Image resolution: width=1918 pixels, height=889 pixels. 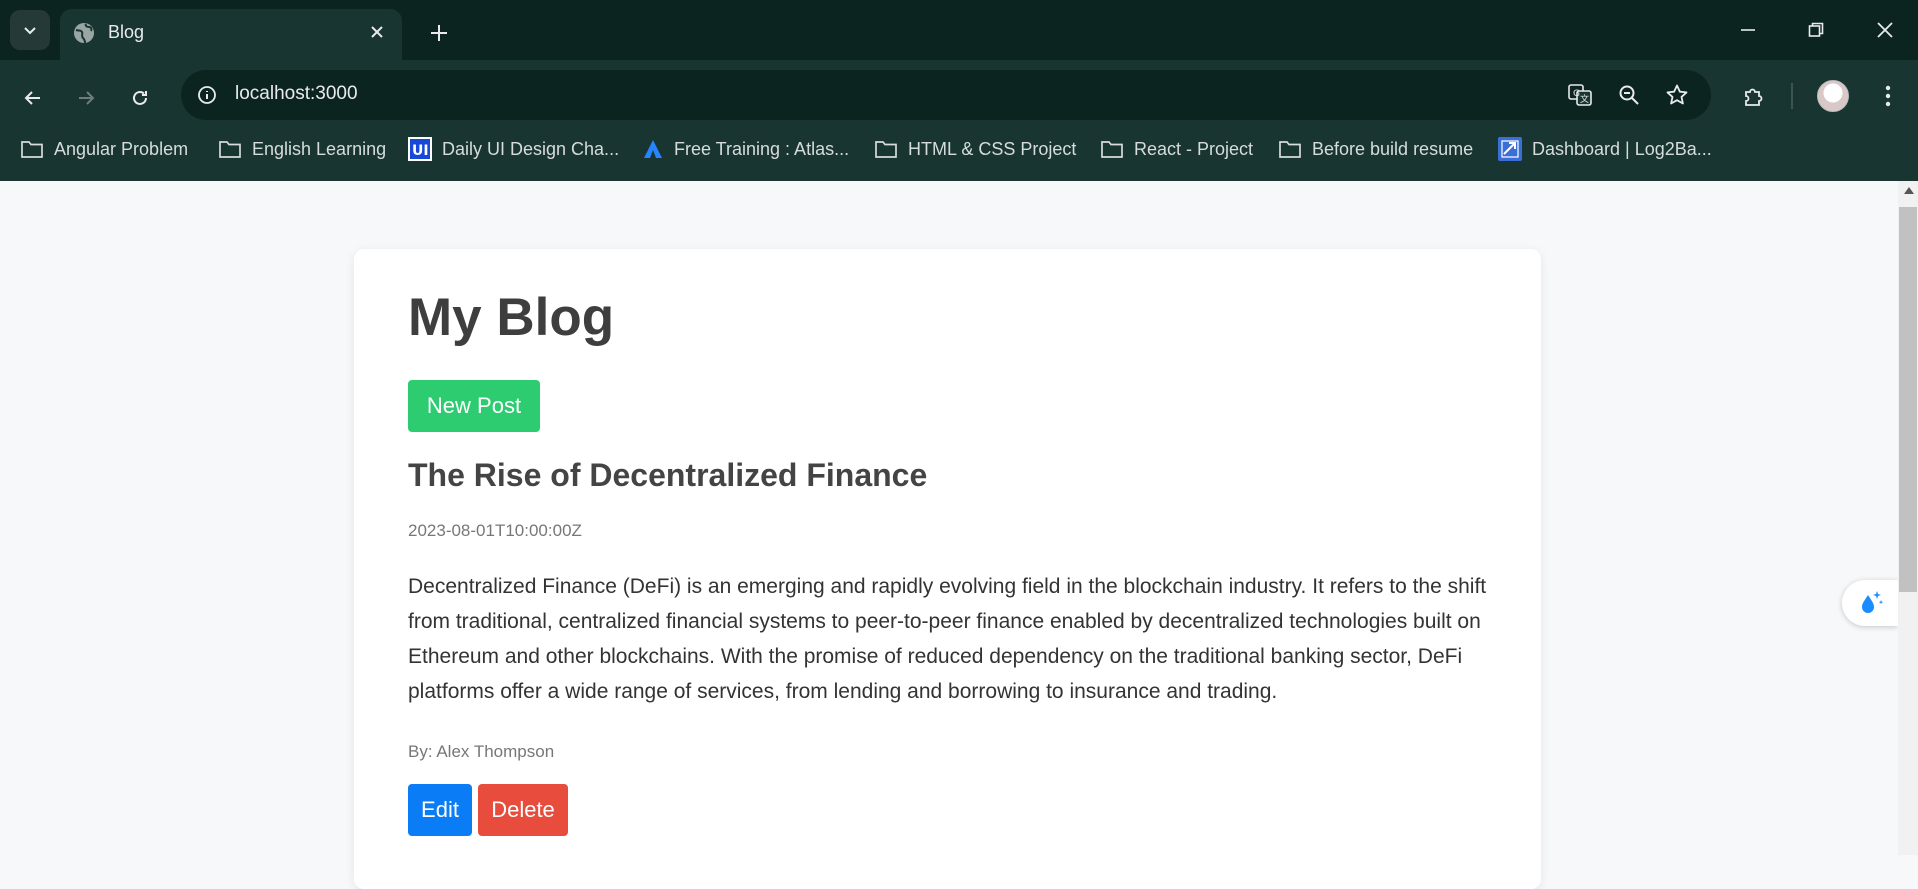 I want to click on tab-strip: Blog, so click(x=959, y=30).